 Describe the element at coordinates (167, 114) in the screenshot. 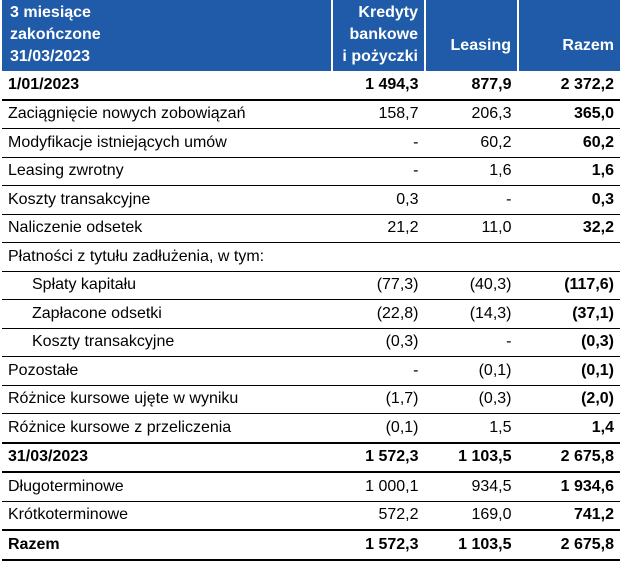

I see `row-label: Zaciągnięcie nowych zobowiązań` at that location.